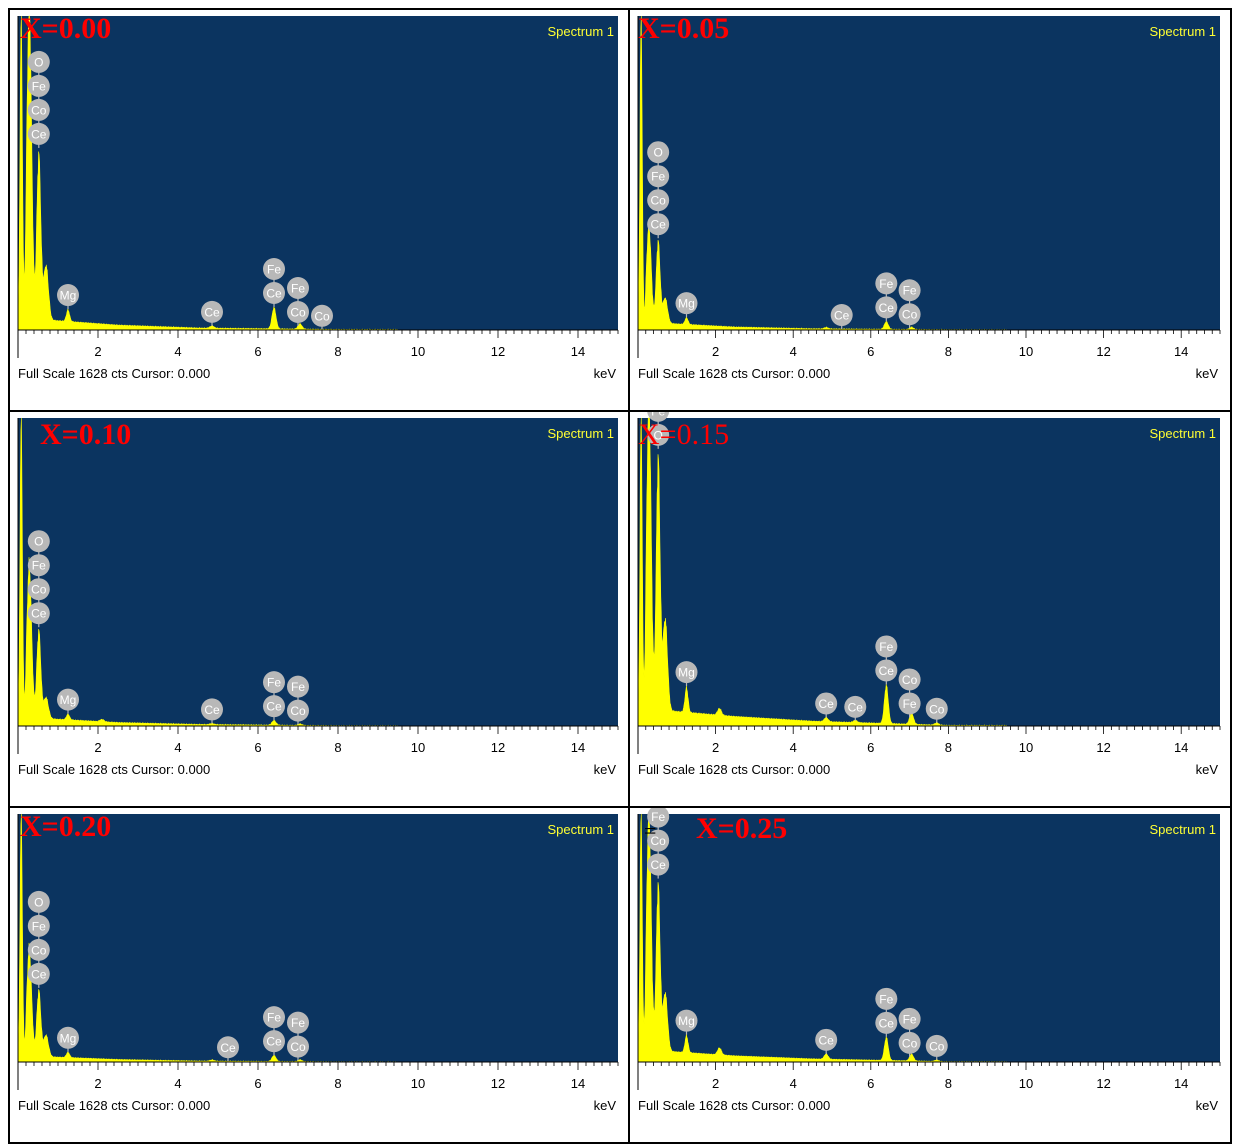 This screenshot has height=1148, width=1234. I want to click on stray-equals-mark: =, so click(650, 830).